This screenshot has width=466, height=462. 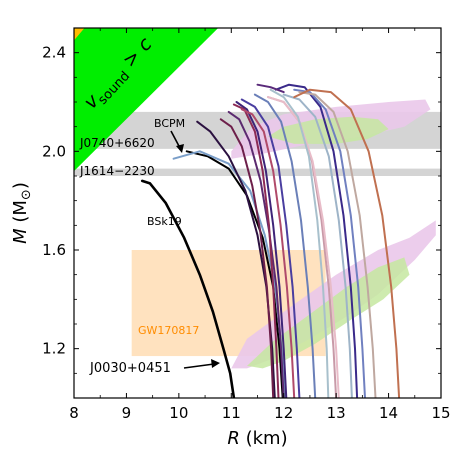 I want to click on causality-corner, so click(x=79, y=34).